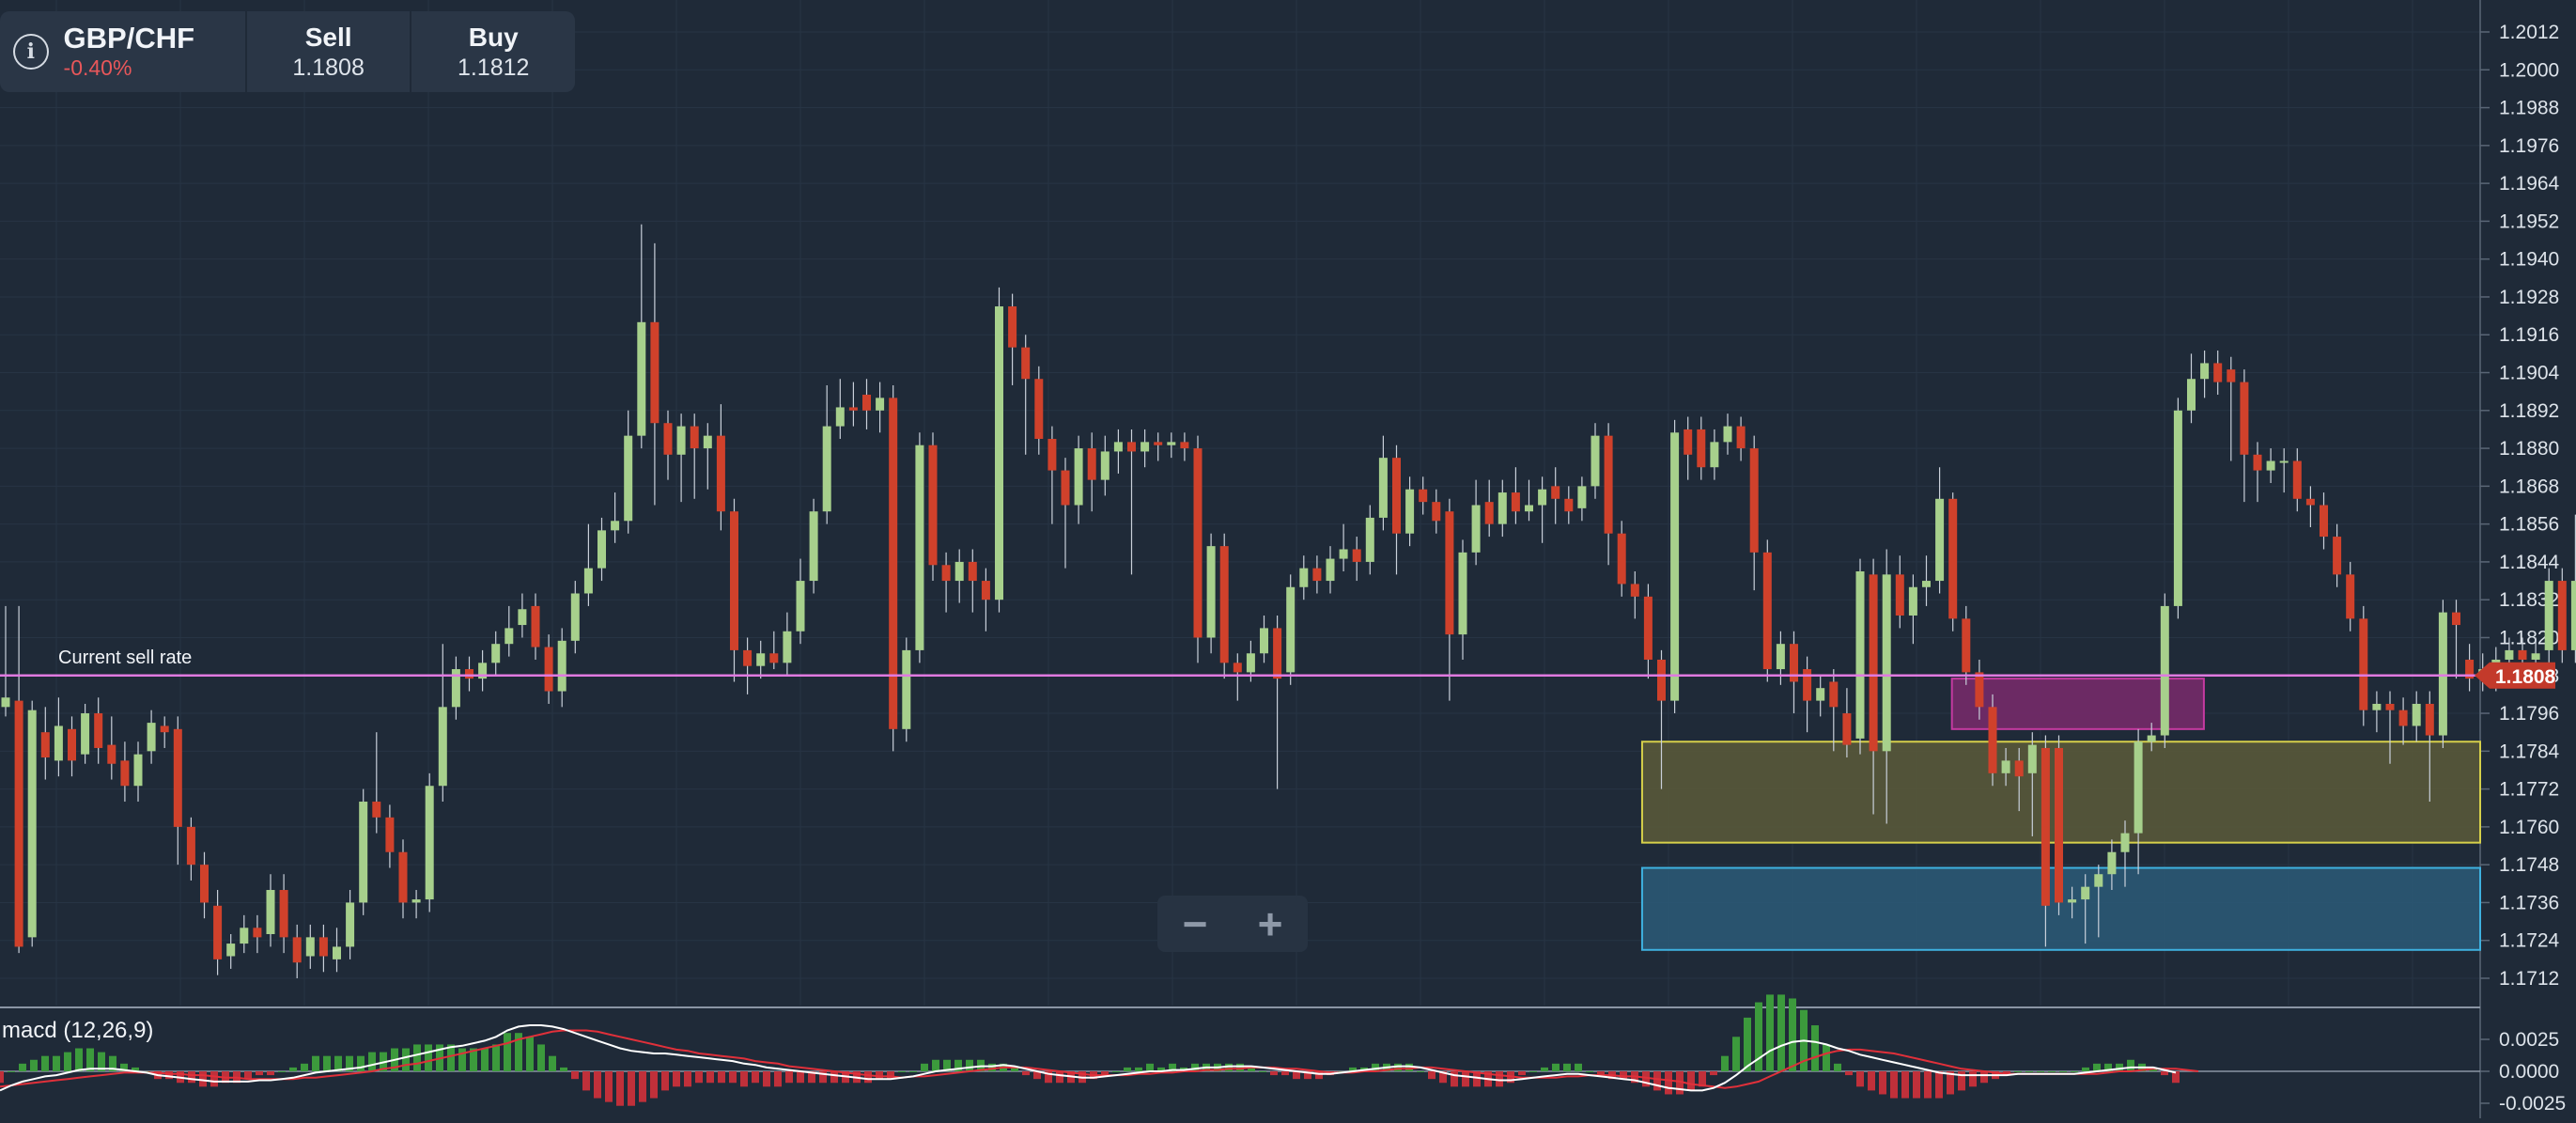  Describe the element at coordinates (2529, 411) in the screenshot. I see `y-tick-label: 1.1892` at that location.